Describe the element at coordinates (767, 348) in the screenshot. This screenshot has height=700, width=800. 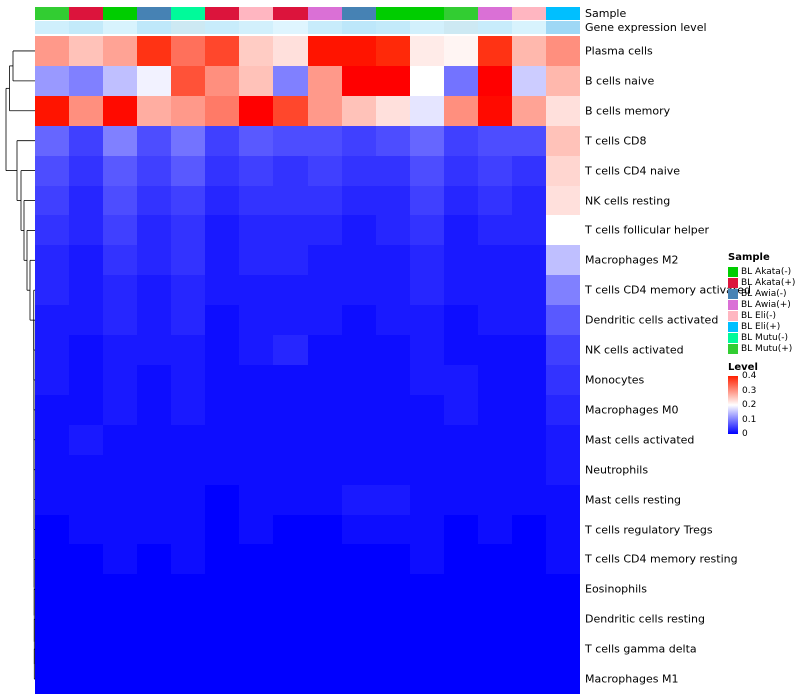
I see `legend-label: BL Mutu(+)` at that location.